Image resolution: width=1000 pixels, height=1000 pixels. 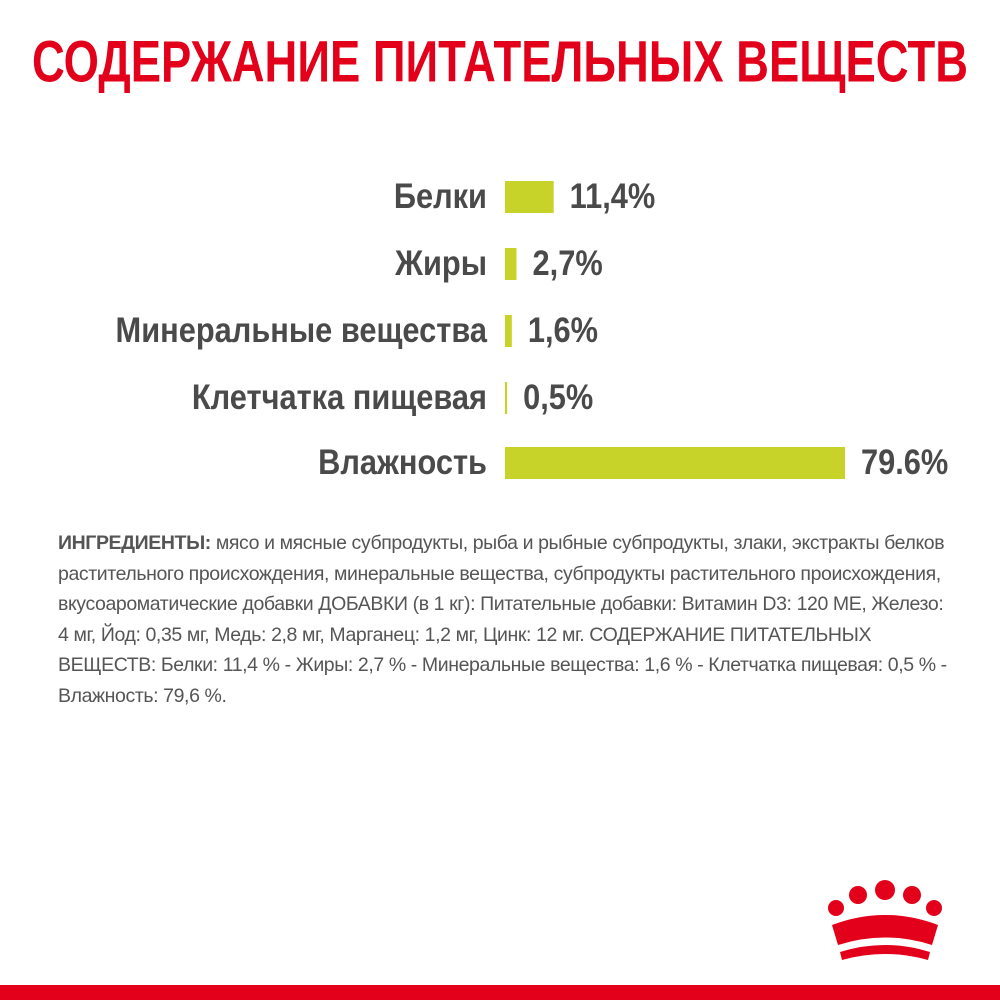 I want to click on value-label: 79.6%, so click(x=904, y=461).